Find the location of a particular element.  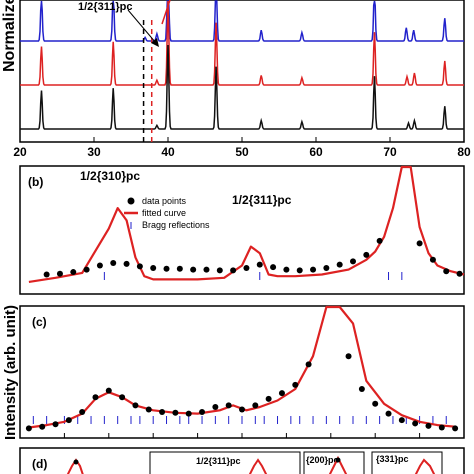

panel-c-label: (c) is located at coordinates (39, 322).